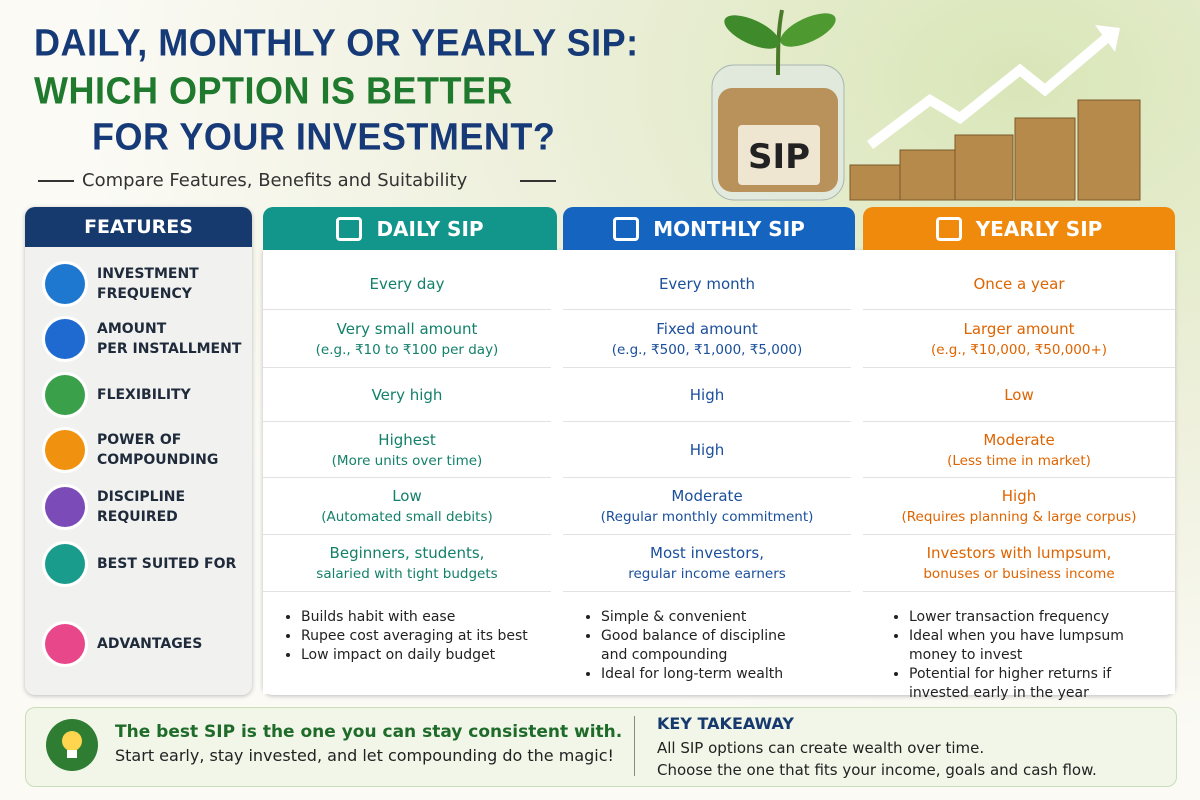  I want to click on feature-line: PER INSTALLMENT, so click(169, 349).